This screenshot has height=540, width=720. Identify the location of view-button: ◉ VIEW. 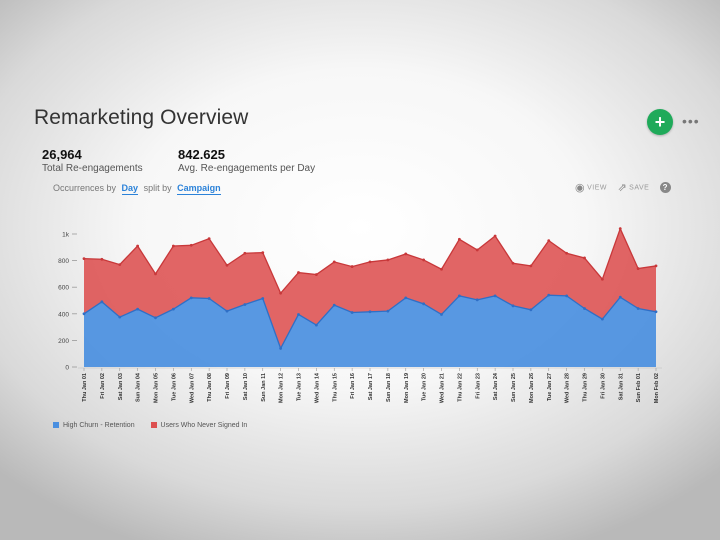
(591, 187).